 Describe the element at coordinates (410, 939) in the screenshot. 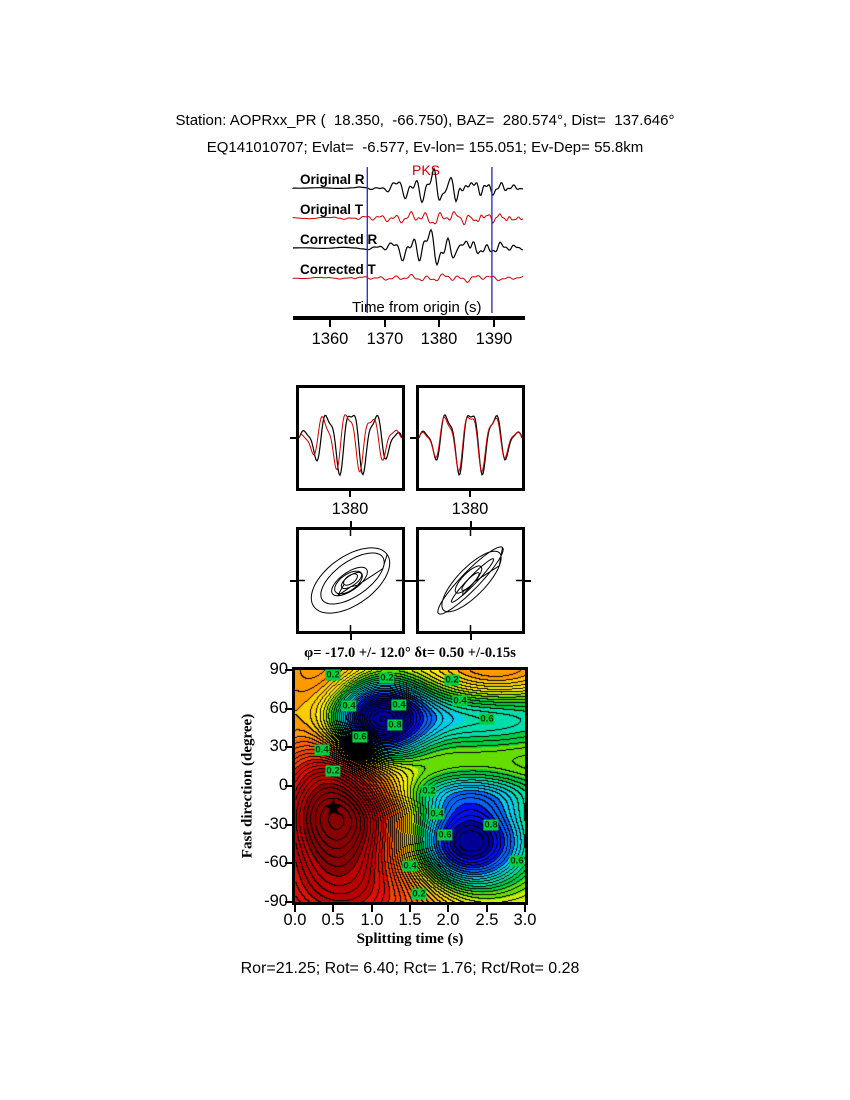

I see `splitting-time-axis-label: Splitting time (s)` at that location.